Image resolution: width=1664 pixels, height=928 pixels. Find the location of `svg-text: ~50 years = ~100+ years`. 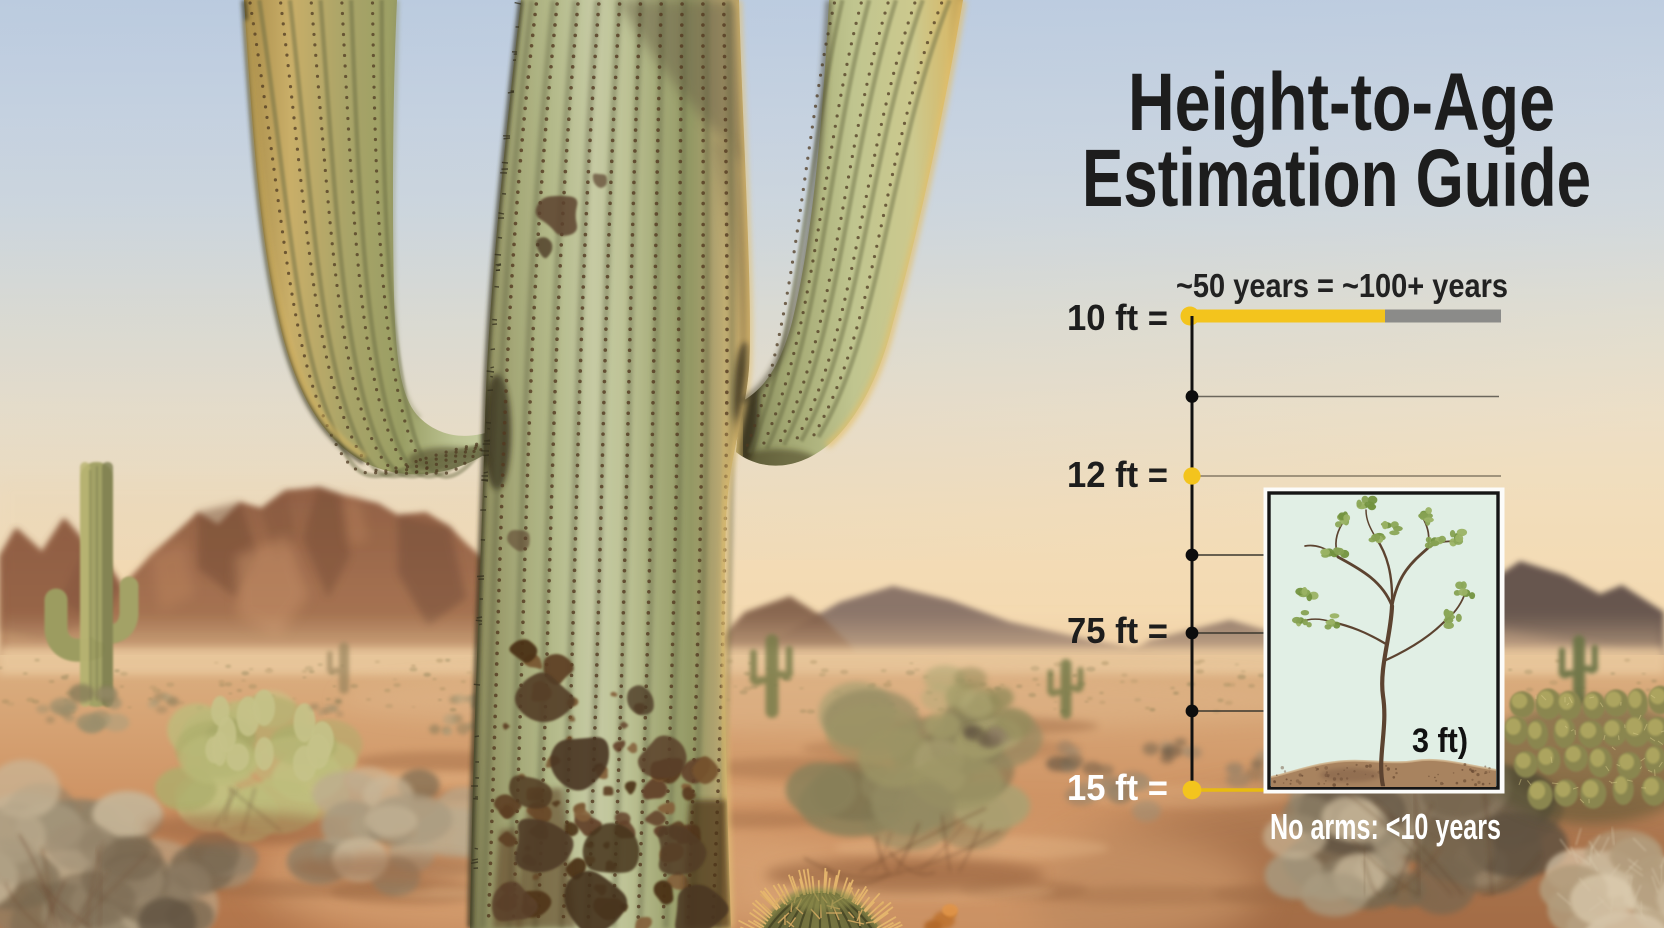

svg-text: ~50 years = ~100+ years is located at coordinates (1342, 285).